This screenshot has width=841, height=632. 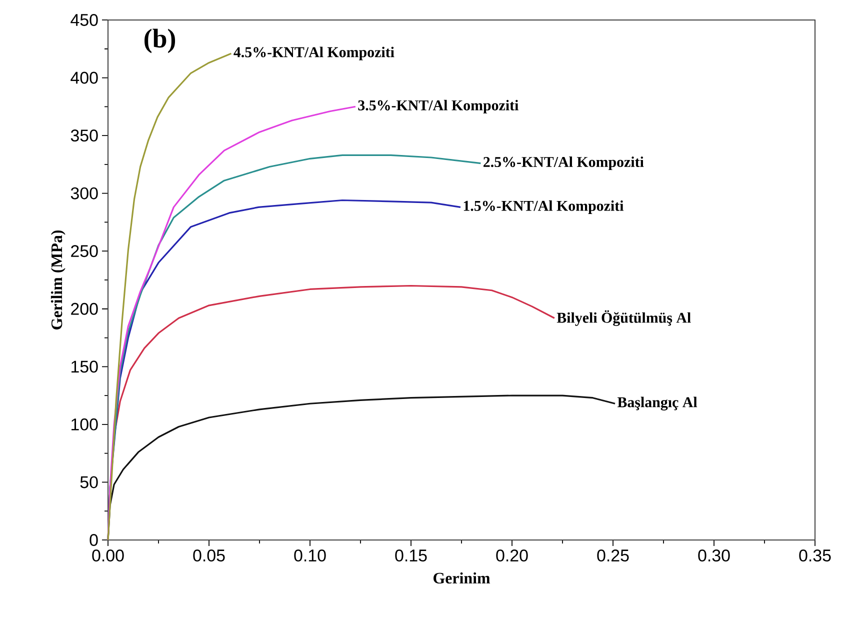 I want to click on series-label: Başlangıç Al, so click(x=657, y=403).